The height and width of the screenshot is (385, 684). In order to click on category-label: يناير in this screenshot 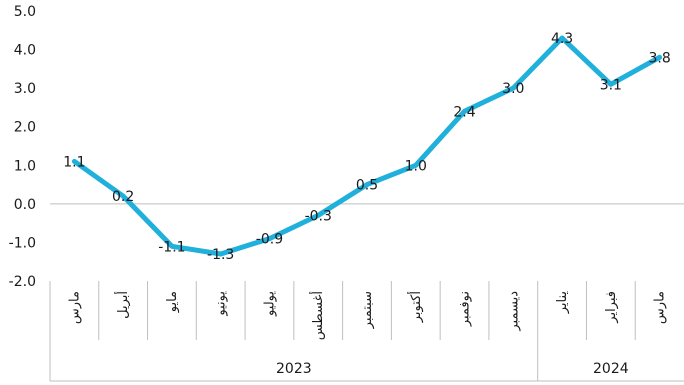, I will do `click(562, 303)`.